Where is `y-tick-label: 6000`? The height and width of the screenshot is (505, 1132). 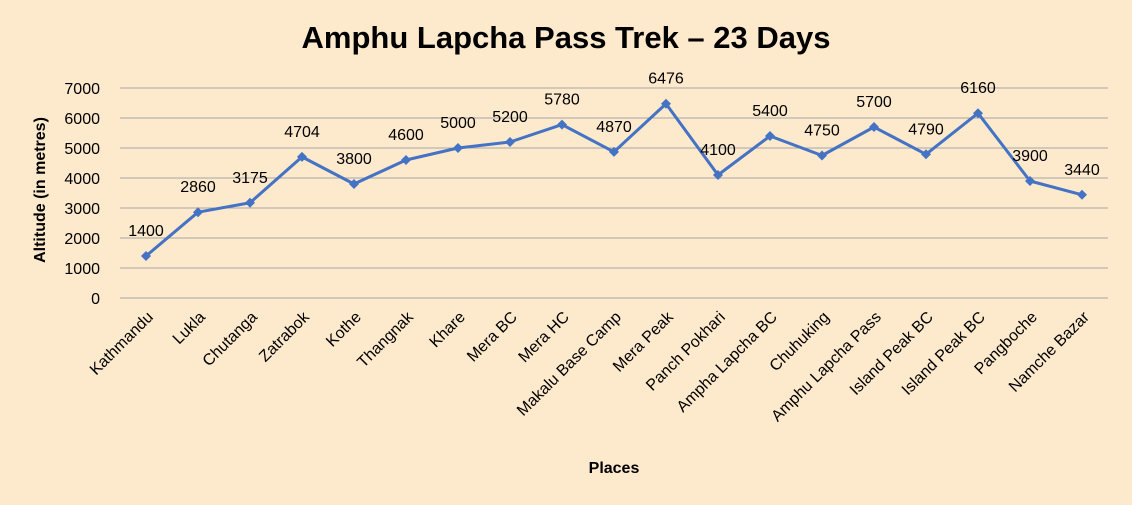
y-tick-label: 6000 is located at coordinates (82, 119).